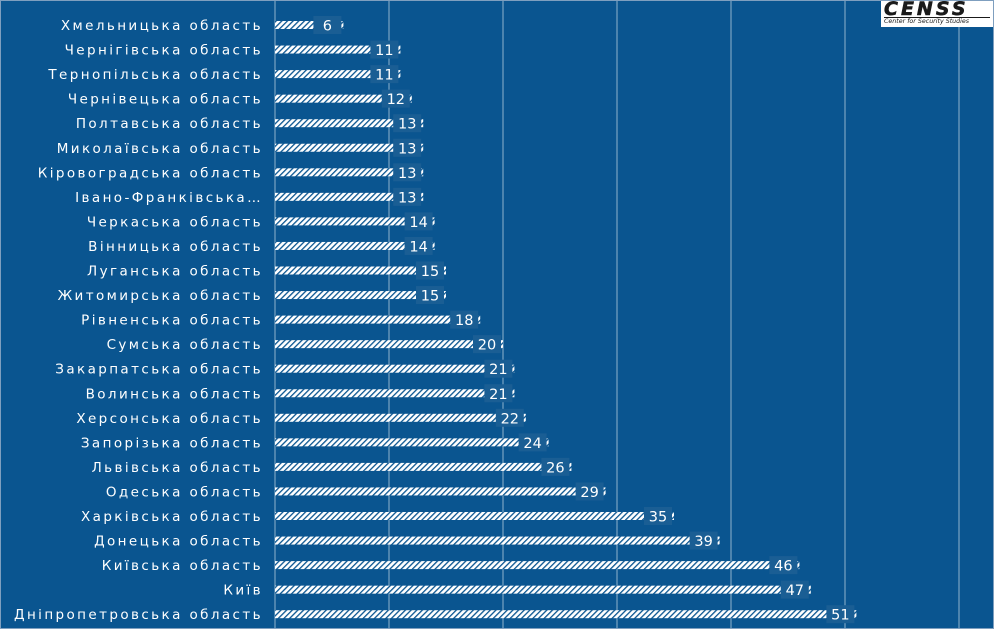  What do you see at coordinates (164, 51) in the screenshot?
I see `category-label: Чернігівська область` at bounding box center [164, 51].